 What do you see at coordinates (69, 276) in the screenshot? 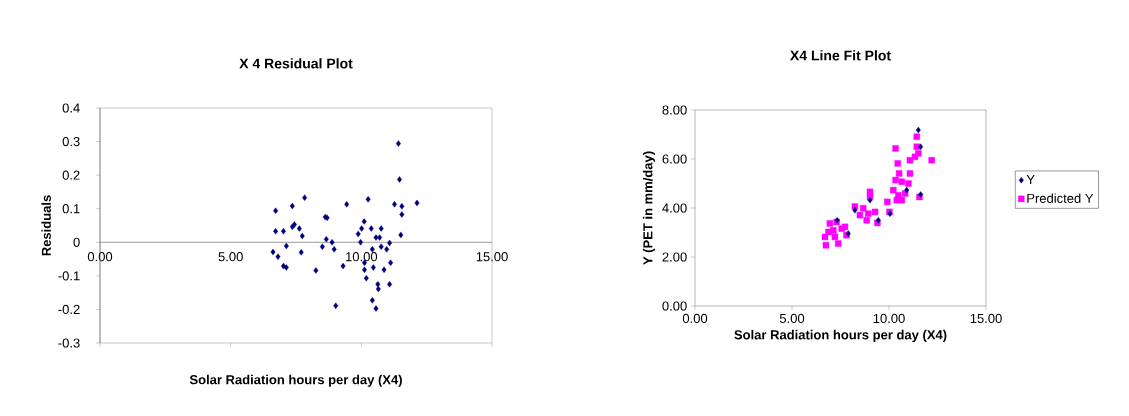
I see `y-tick-label: -0.1` at bounding box center [69, 276].